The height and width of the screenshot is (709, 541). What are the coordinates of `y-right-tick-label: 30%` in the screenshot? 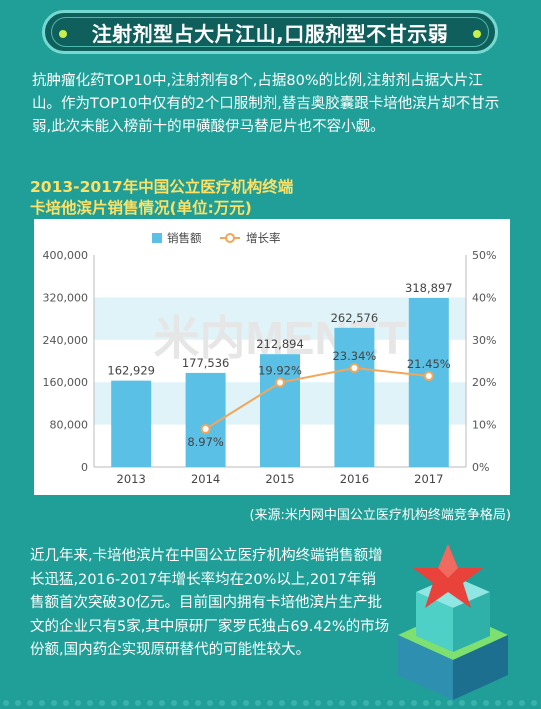 It's located at (484, 340).